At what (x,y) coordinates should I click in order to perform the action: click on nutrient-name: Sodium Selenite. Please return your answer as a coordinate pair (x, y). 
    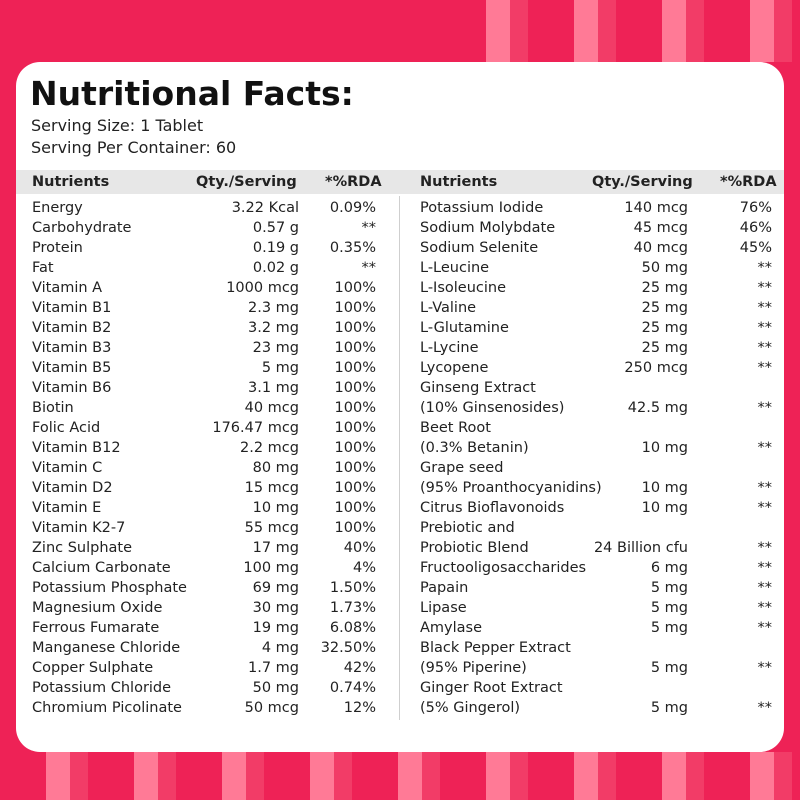
    Looking at the image, I should click on (479, 248).